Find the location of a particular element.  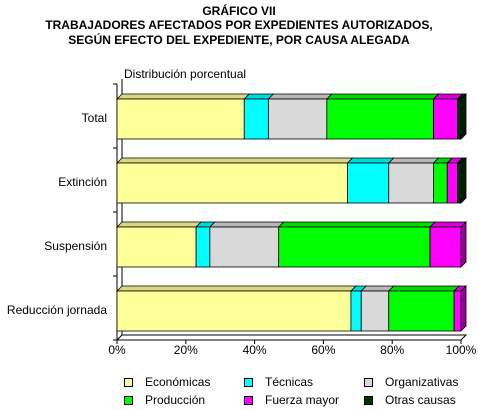

category-label-0: Total is located at coordinates (94, 118).